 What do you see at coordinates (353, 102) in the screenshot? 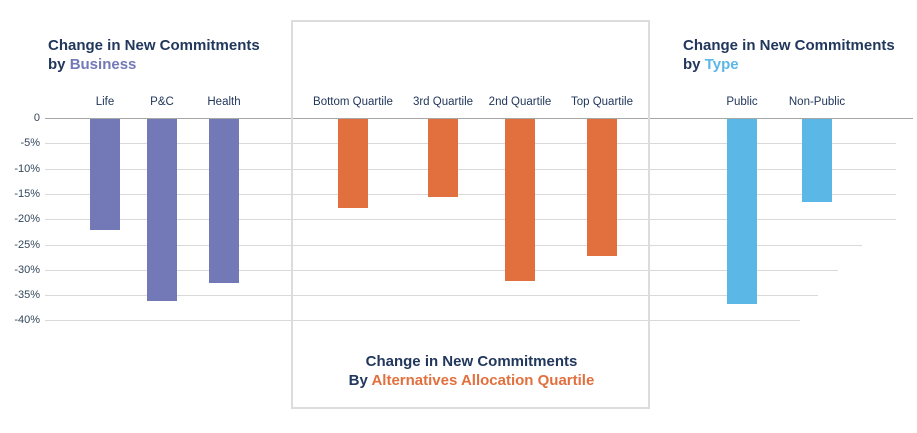
I see `category-label-bottom-quartile: Bottom Quartile` at bounding box center [353, 102].